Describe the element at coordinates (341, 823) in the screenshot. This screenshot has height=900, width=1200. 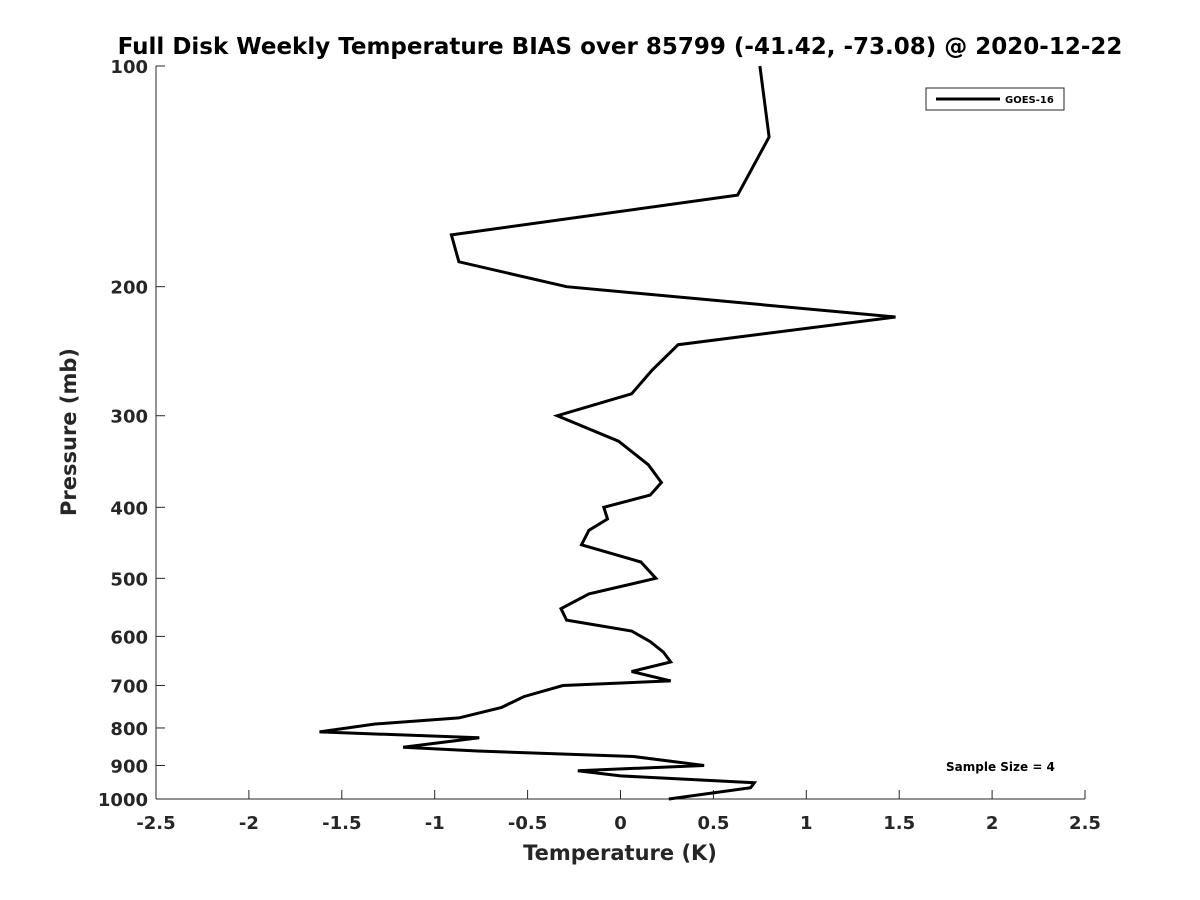
I see `x-tick-label: -1.5` at that location.